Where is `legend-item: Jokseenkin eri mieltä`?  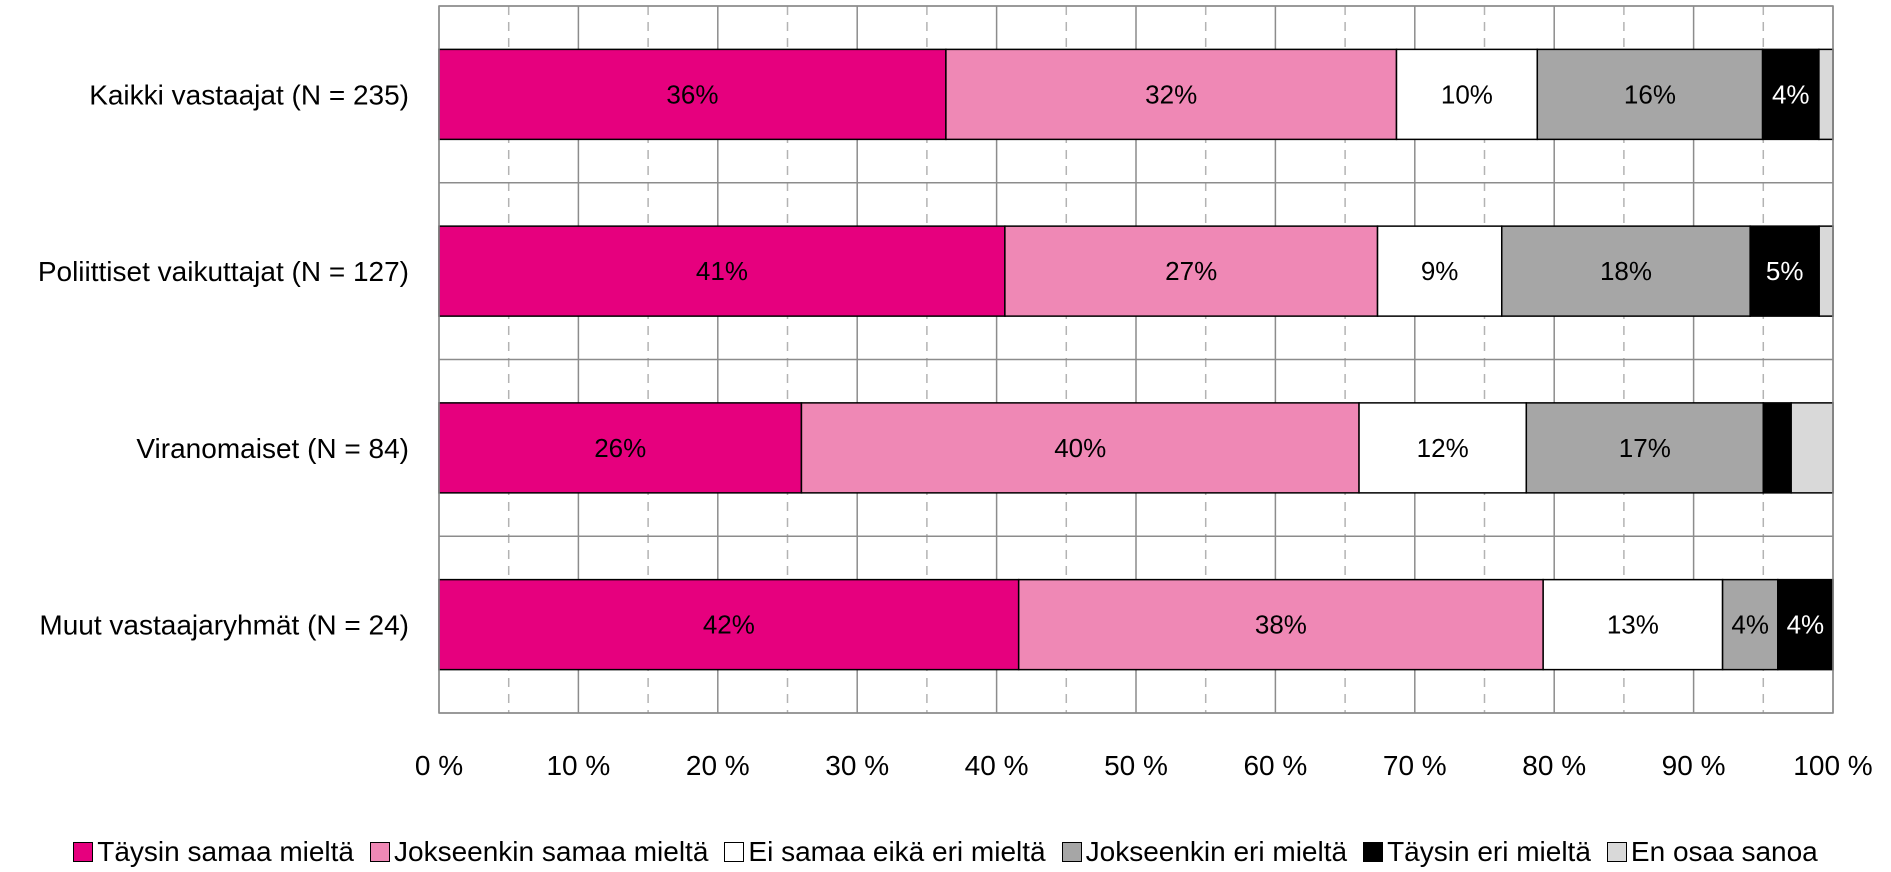 legend-item: Jokseenkin eri mieltä is located at coordinates (1204, 852).